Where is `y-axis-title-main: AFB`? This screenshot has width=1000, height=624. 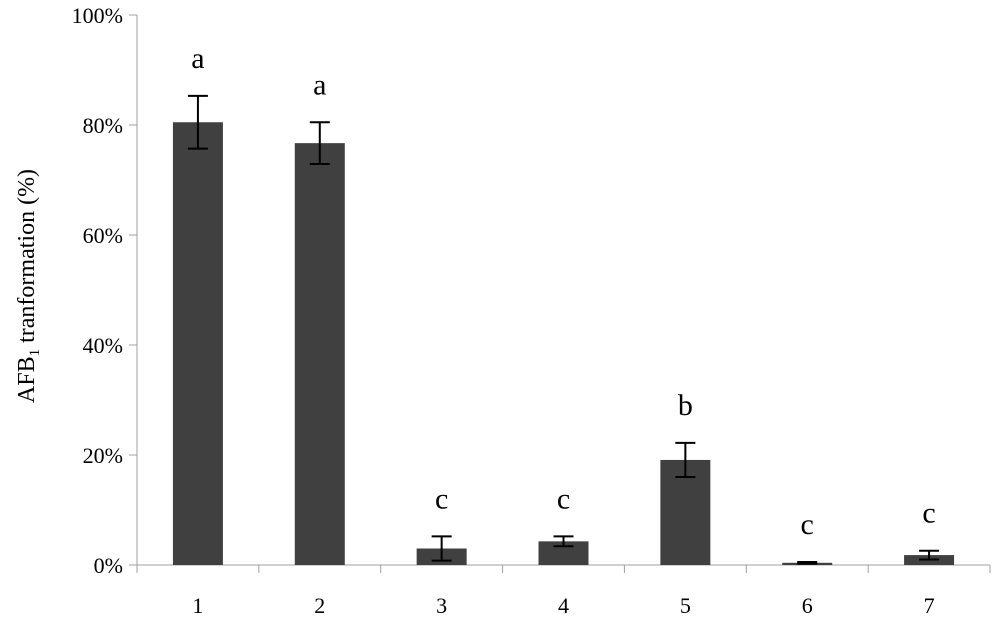
y-axis-title-main: AFB is located at coordinates (27, 379).